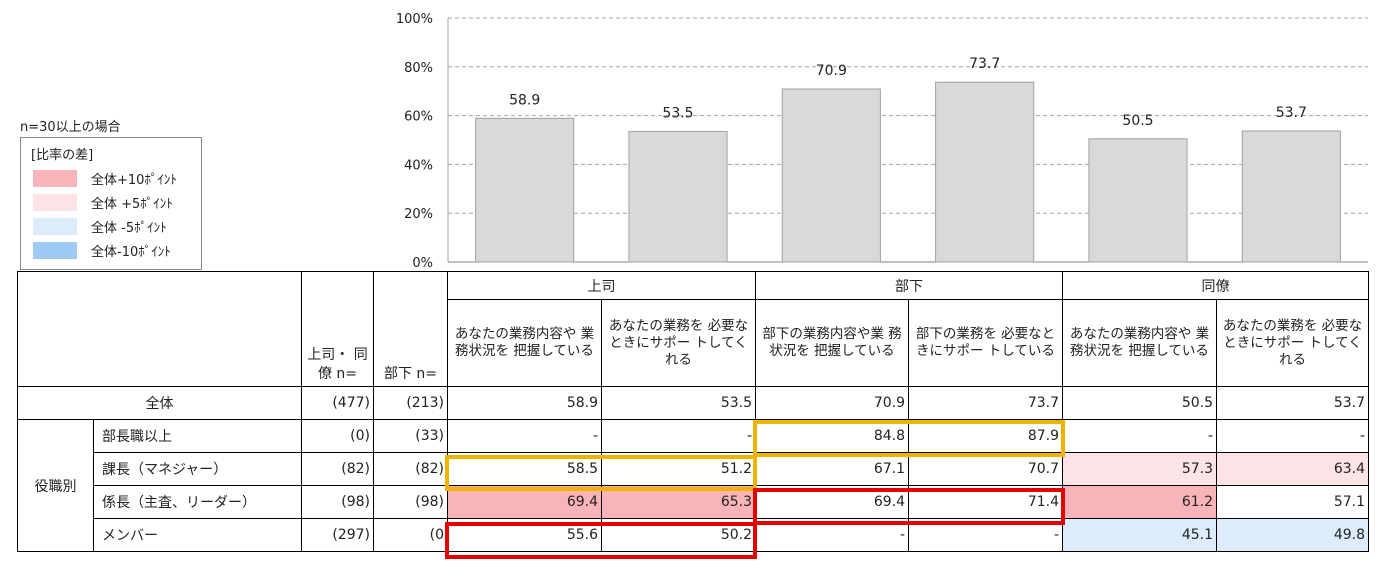 The width and height of the screenshot is (1391, 574). I want to click on bar-value-label: 50.5, so click(1137, 121).